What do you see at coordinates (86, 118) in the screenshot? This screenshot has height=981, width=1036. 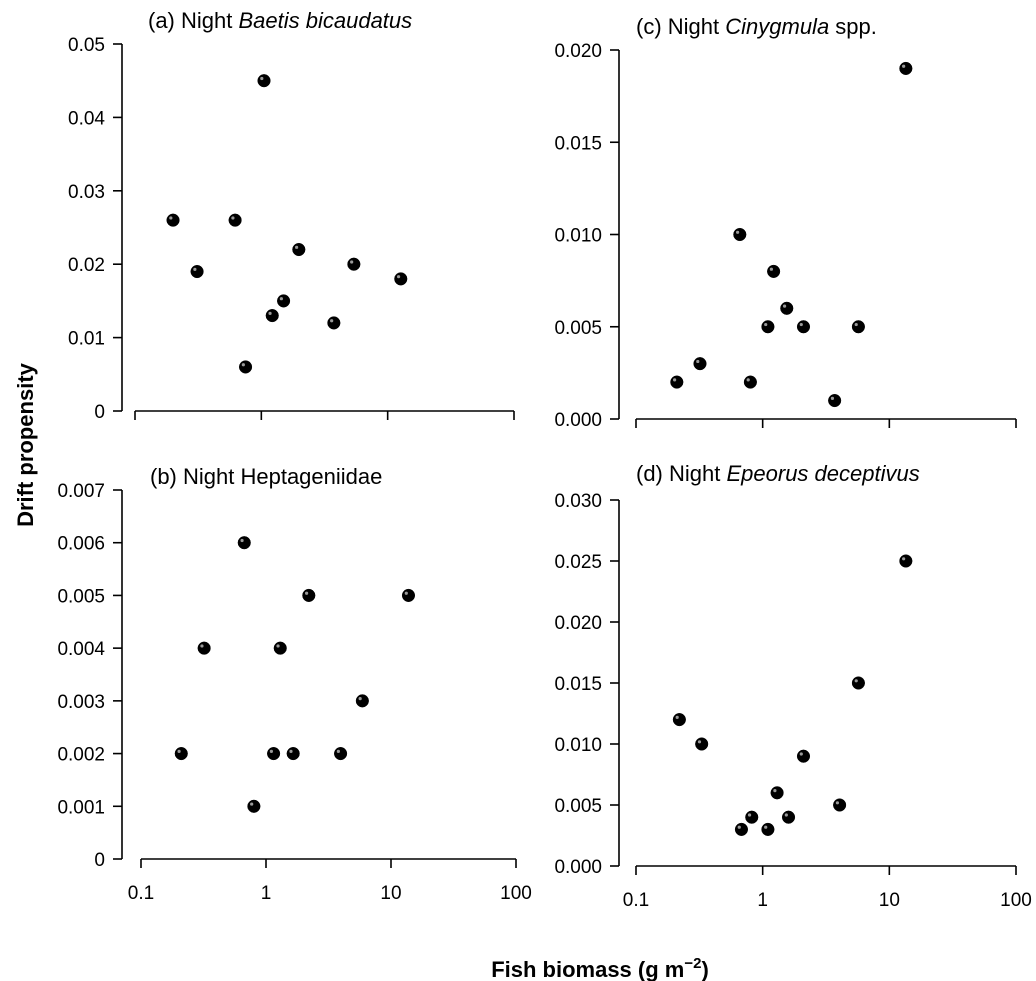 I see `y-tick-label: 0.04` at bounding box center [86, 118].